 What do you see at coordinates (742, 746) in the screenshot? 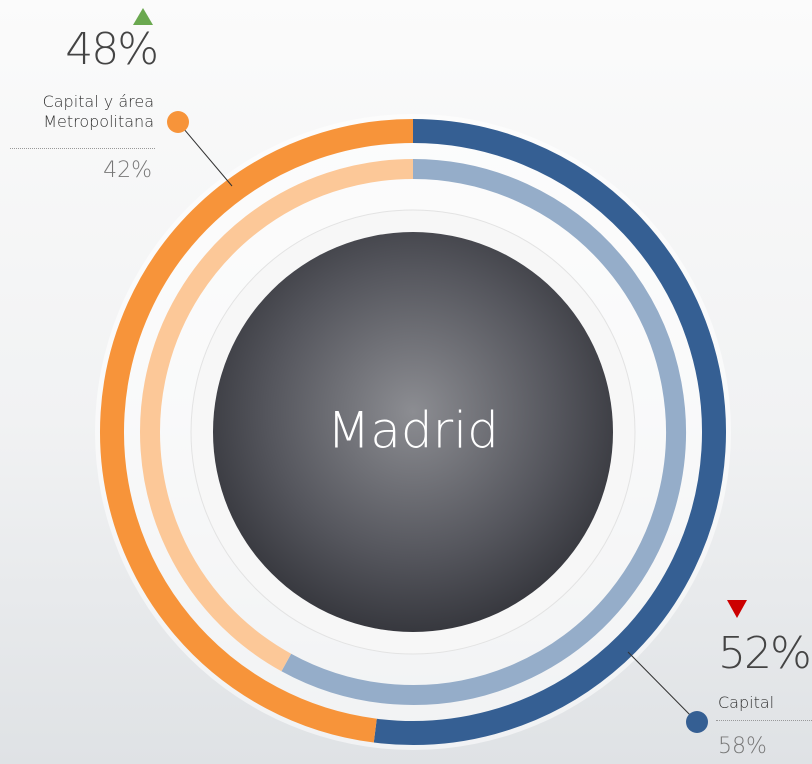
I see `inner-value-label: 58%` at bounding box center [742, 746].